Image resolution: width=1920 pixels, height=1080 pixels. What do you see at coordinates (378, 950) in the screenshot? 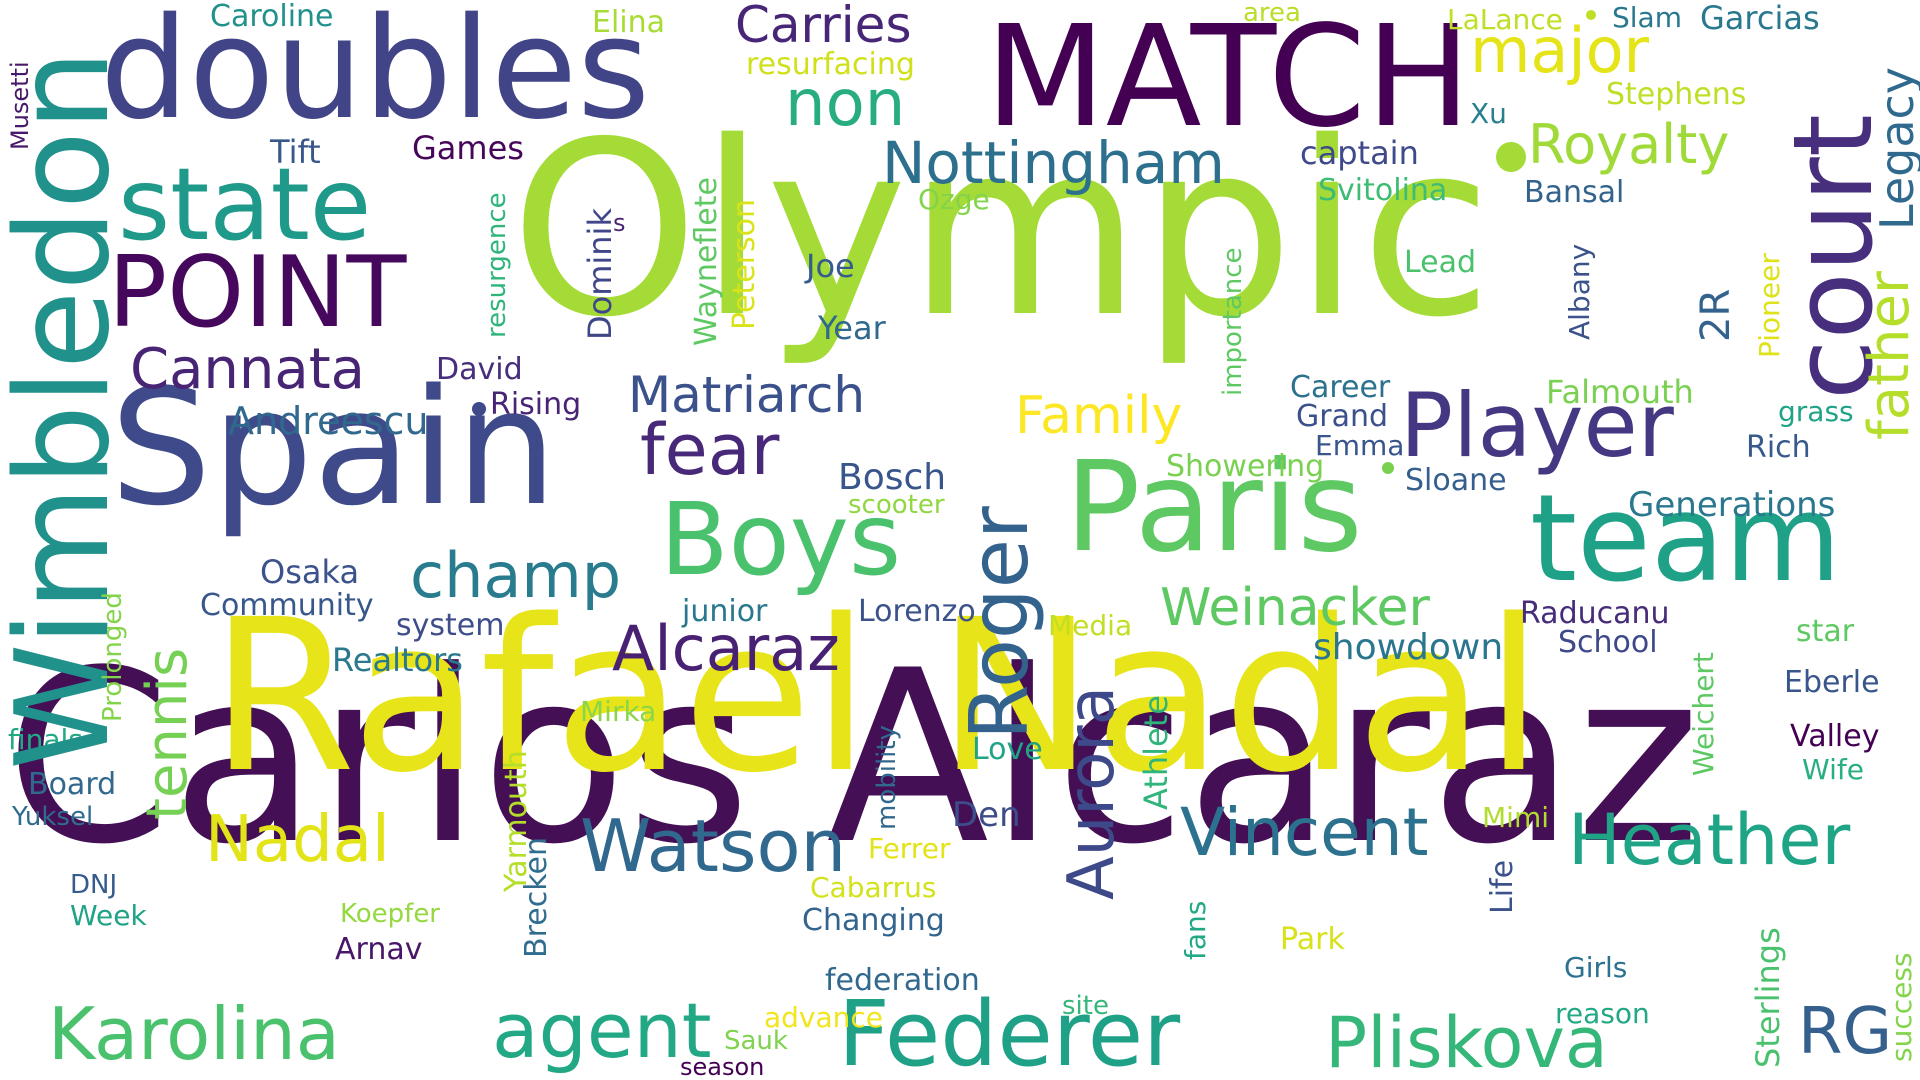
I see `word: Arnav` at bounding box center [378, 950].